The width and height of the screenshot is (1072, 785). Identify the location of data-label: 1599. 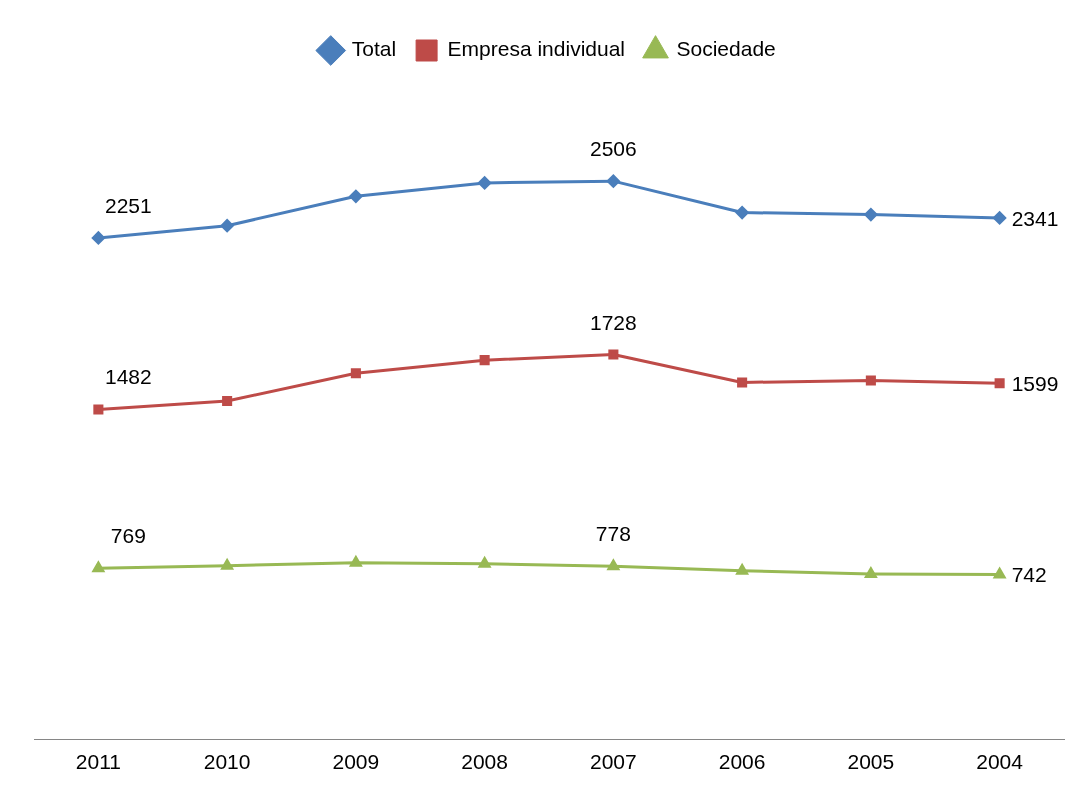
(1035, 384).